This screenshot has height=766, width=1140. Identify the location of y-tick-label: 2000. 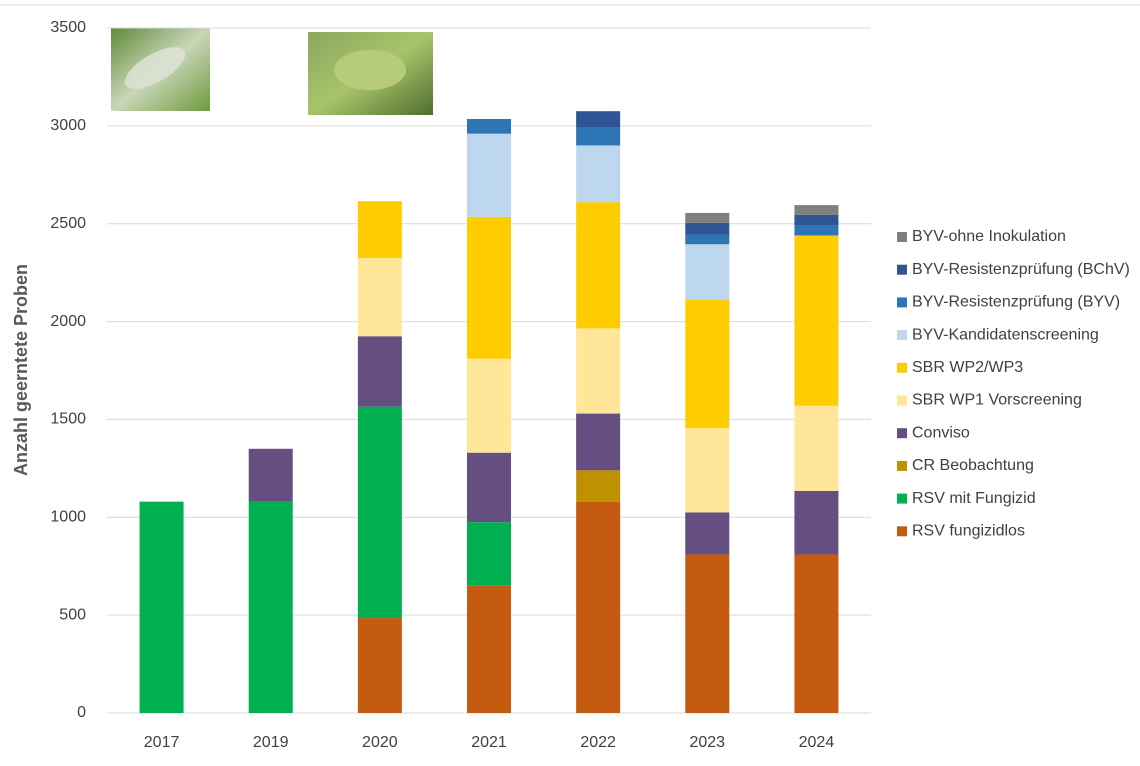
(68, 321).